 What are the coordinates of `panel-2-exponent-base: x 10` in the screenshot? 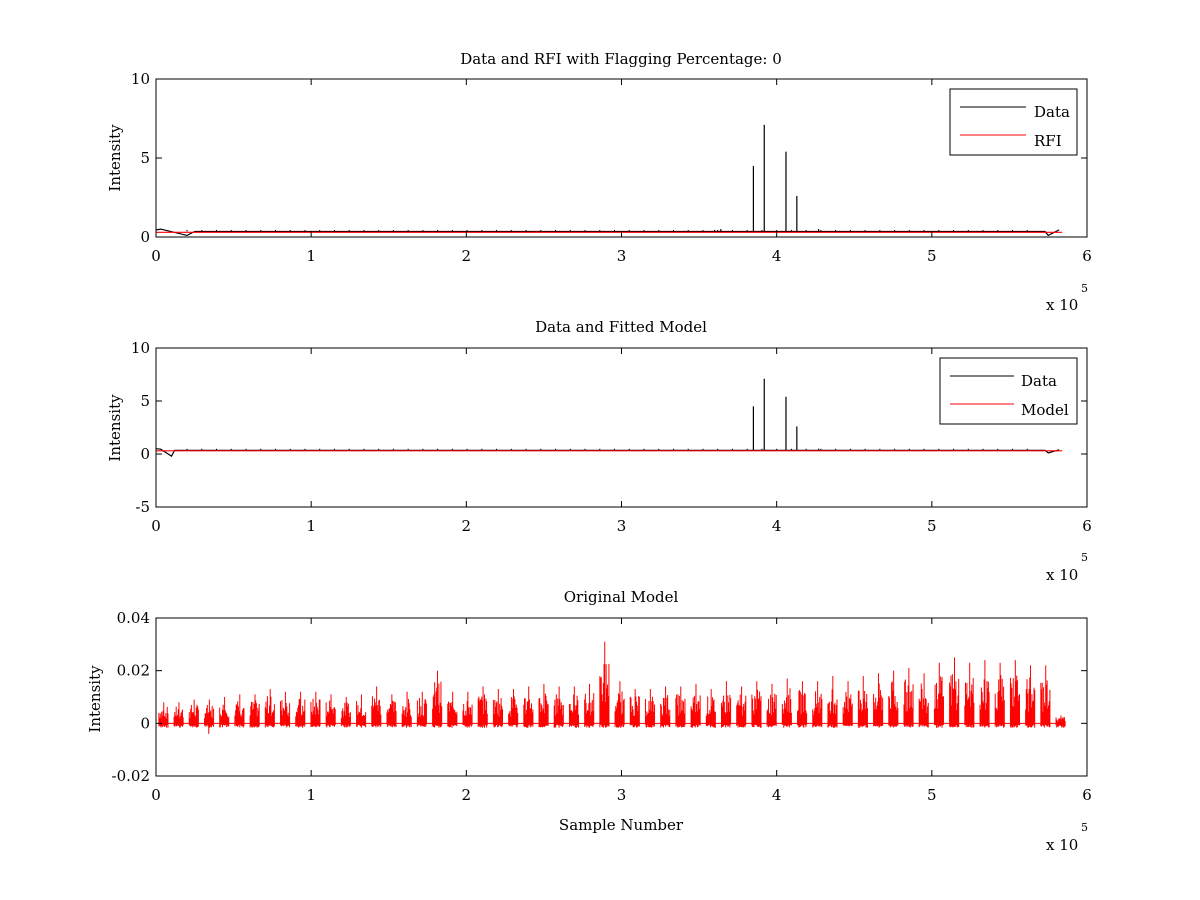 It's located at (1062, 575).